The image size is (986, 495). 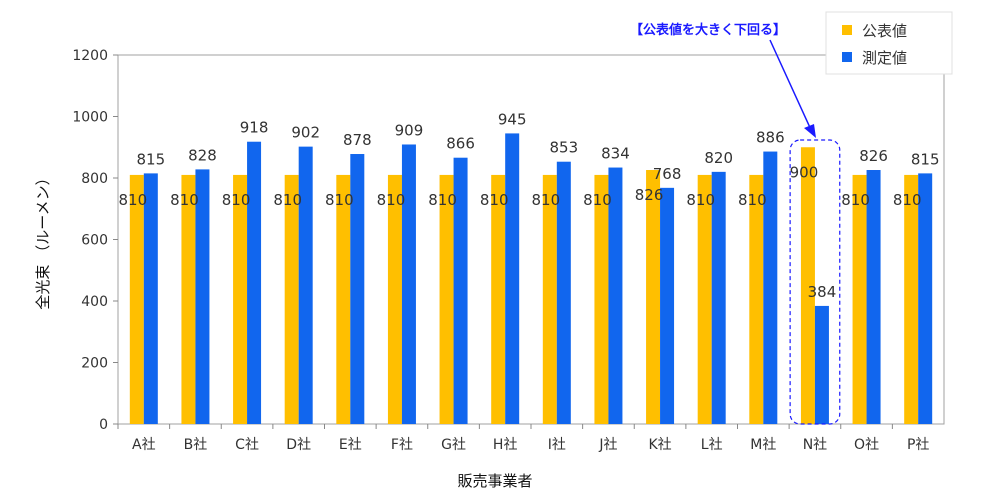 I want to click on legend-swatch-official, so click(x=847, y=30).